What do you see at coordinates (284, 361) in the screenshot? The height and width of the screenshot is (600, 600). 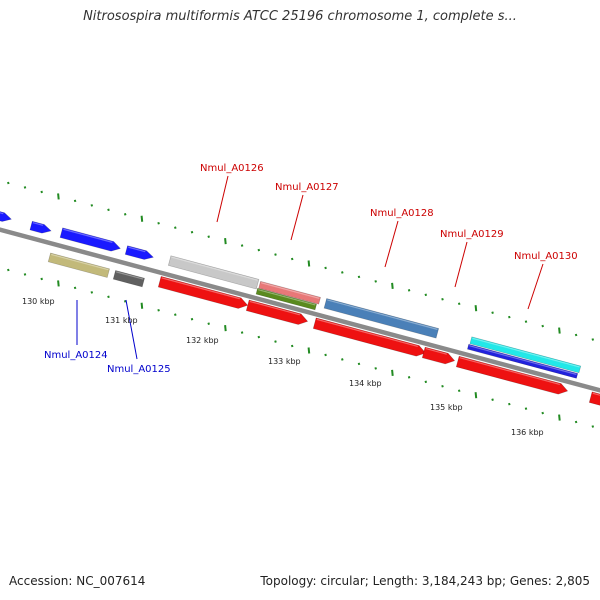 I see `scale-label: 133 kbp` at bounding box center [284, 361].